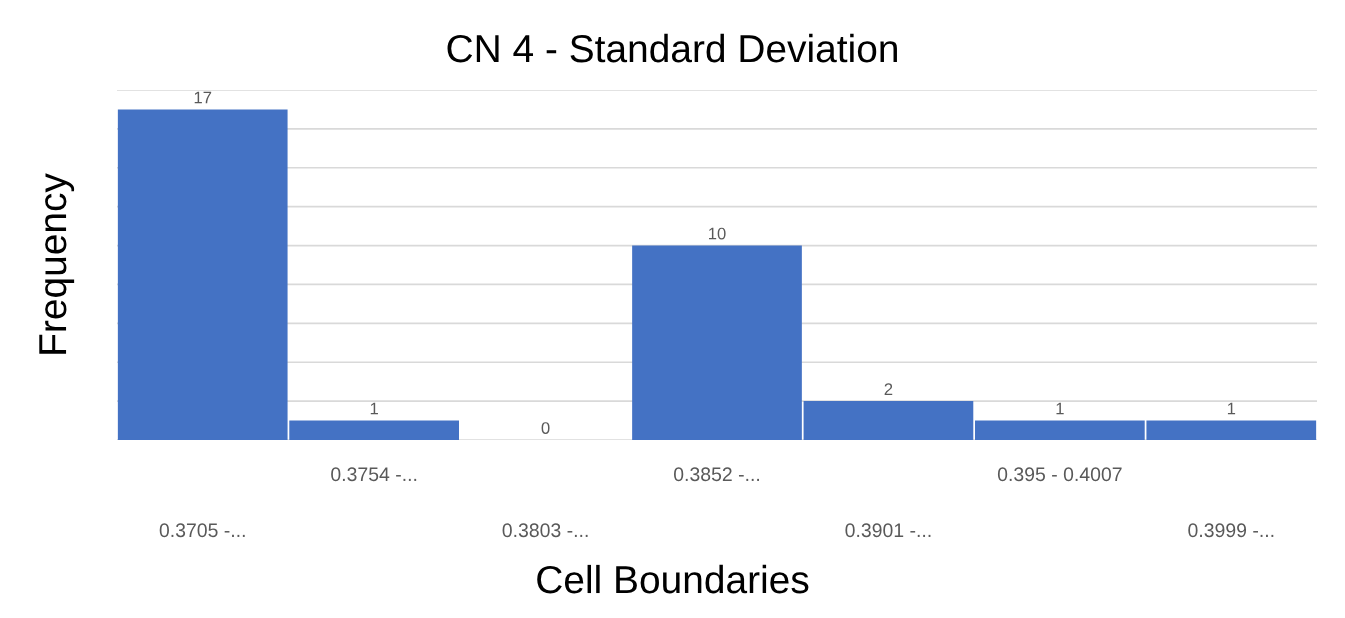 The height and width of the screenshot is (618, 1345). What do you see at coordinates (888, 389) in the screenshot?
I see `data-label: 2` at bounding box center [888, 389].